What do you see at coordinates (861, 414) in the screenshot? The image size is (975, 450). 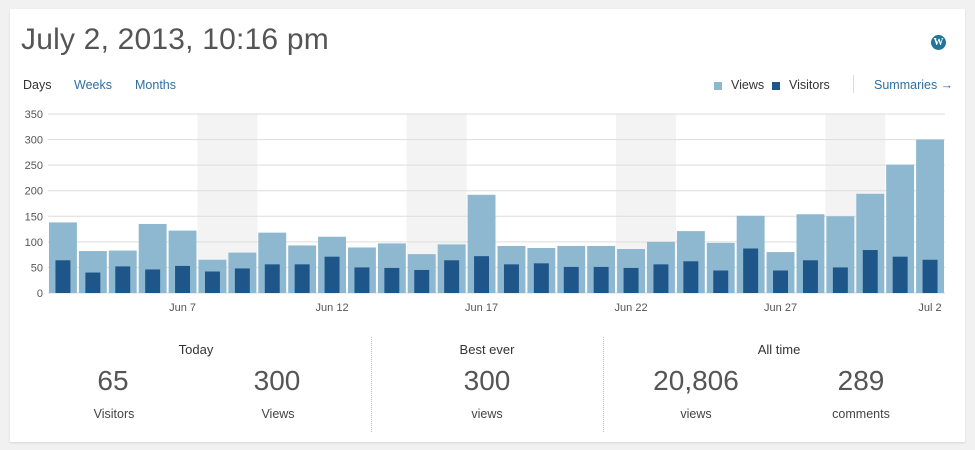 I see `all-time-comments-label: comments` at bounding box center [861, 414].